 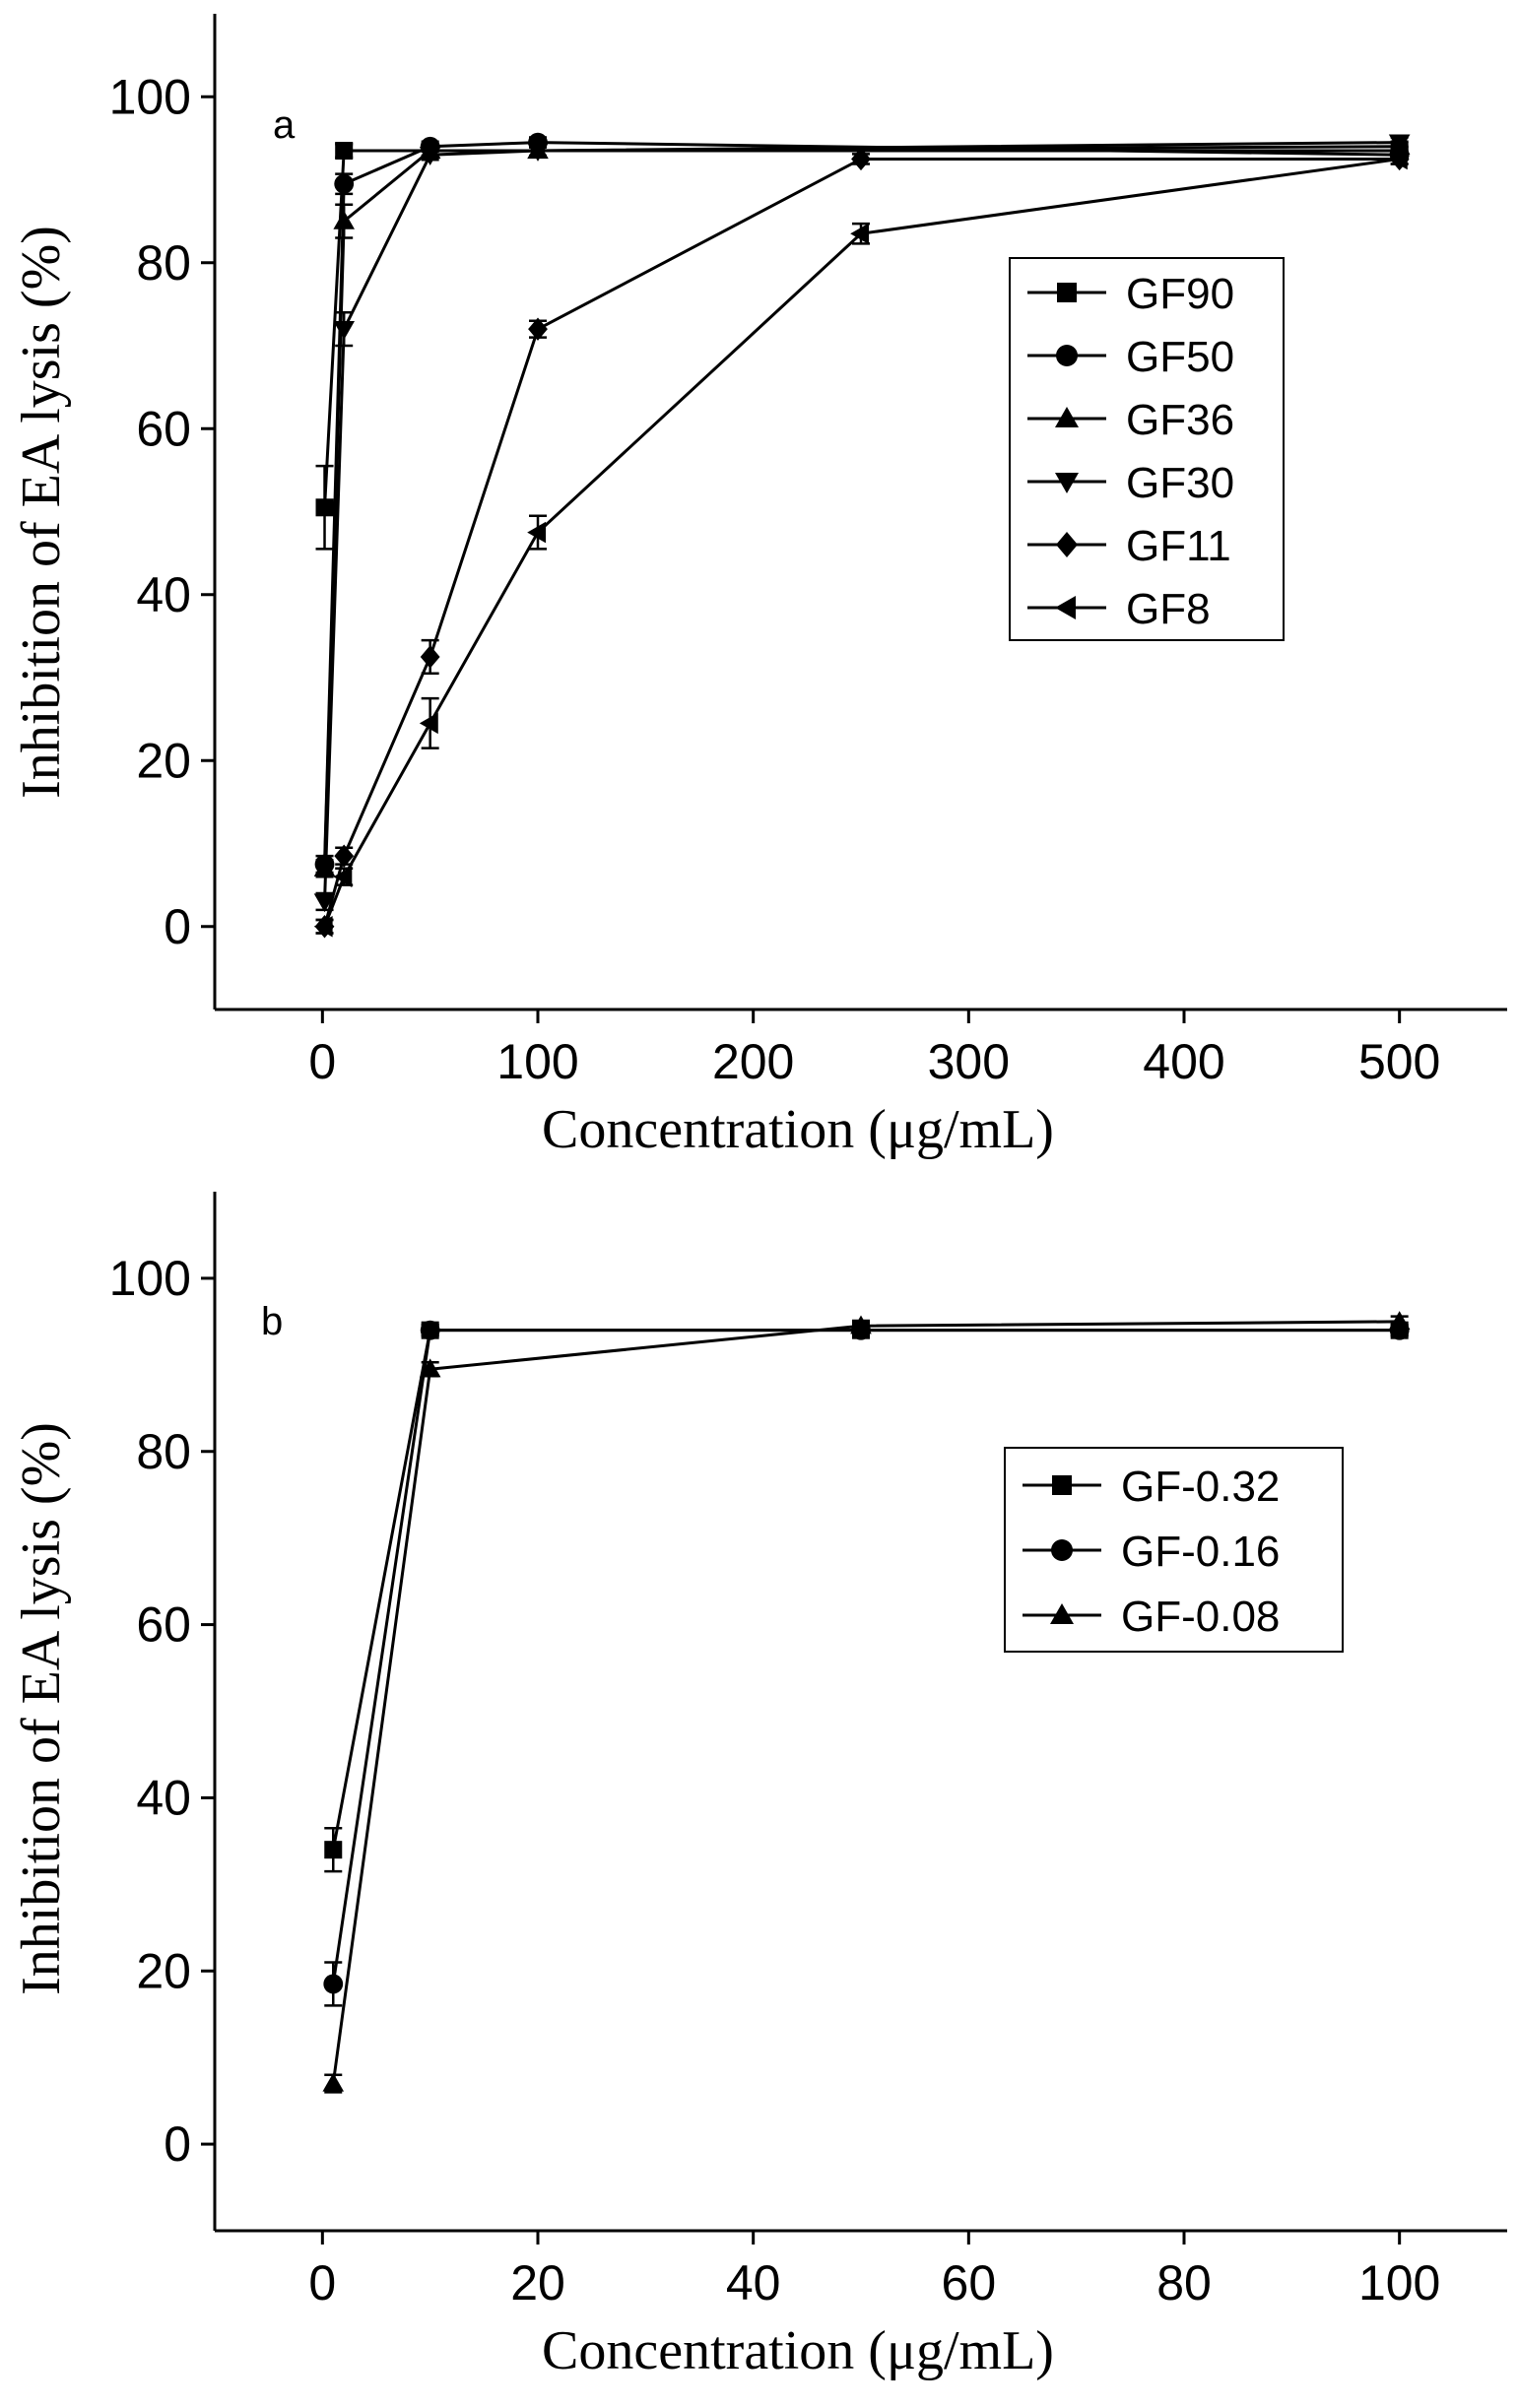 I want to click on legend-label: GF50, so click(x=1180, y=357).